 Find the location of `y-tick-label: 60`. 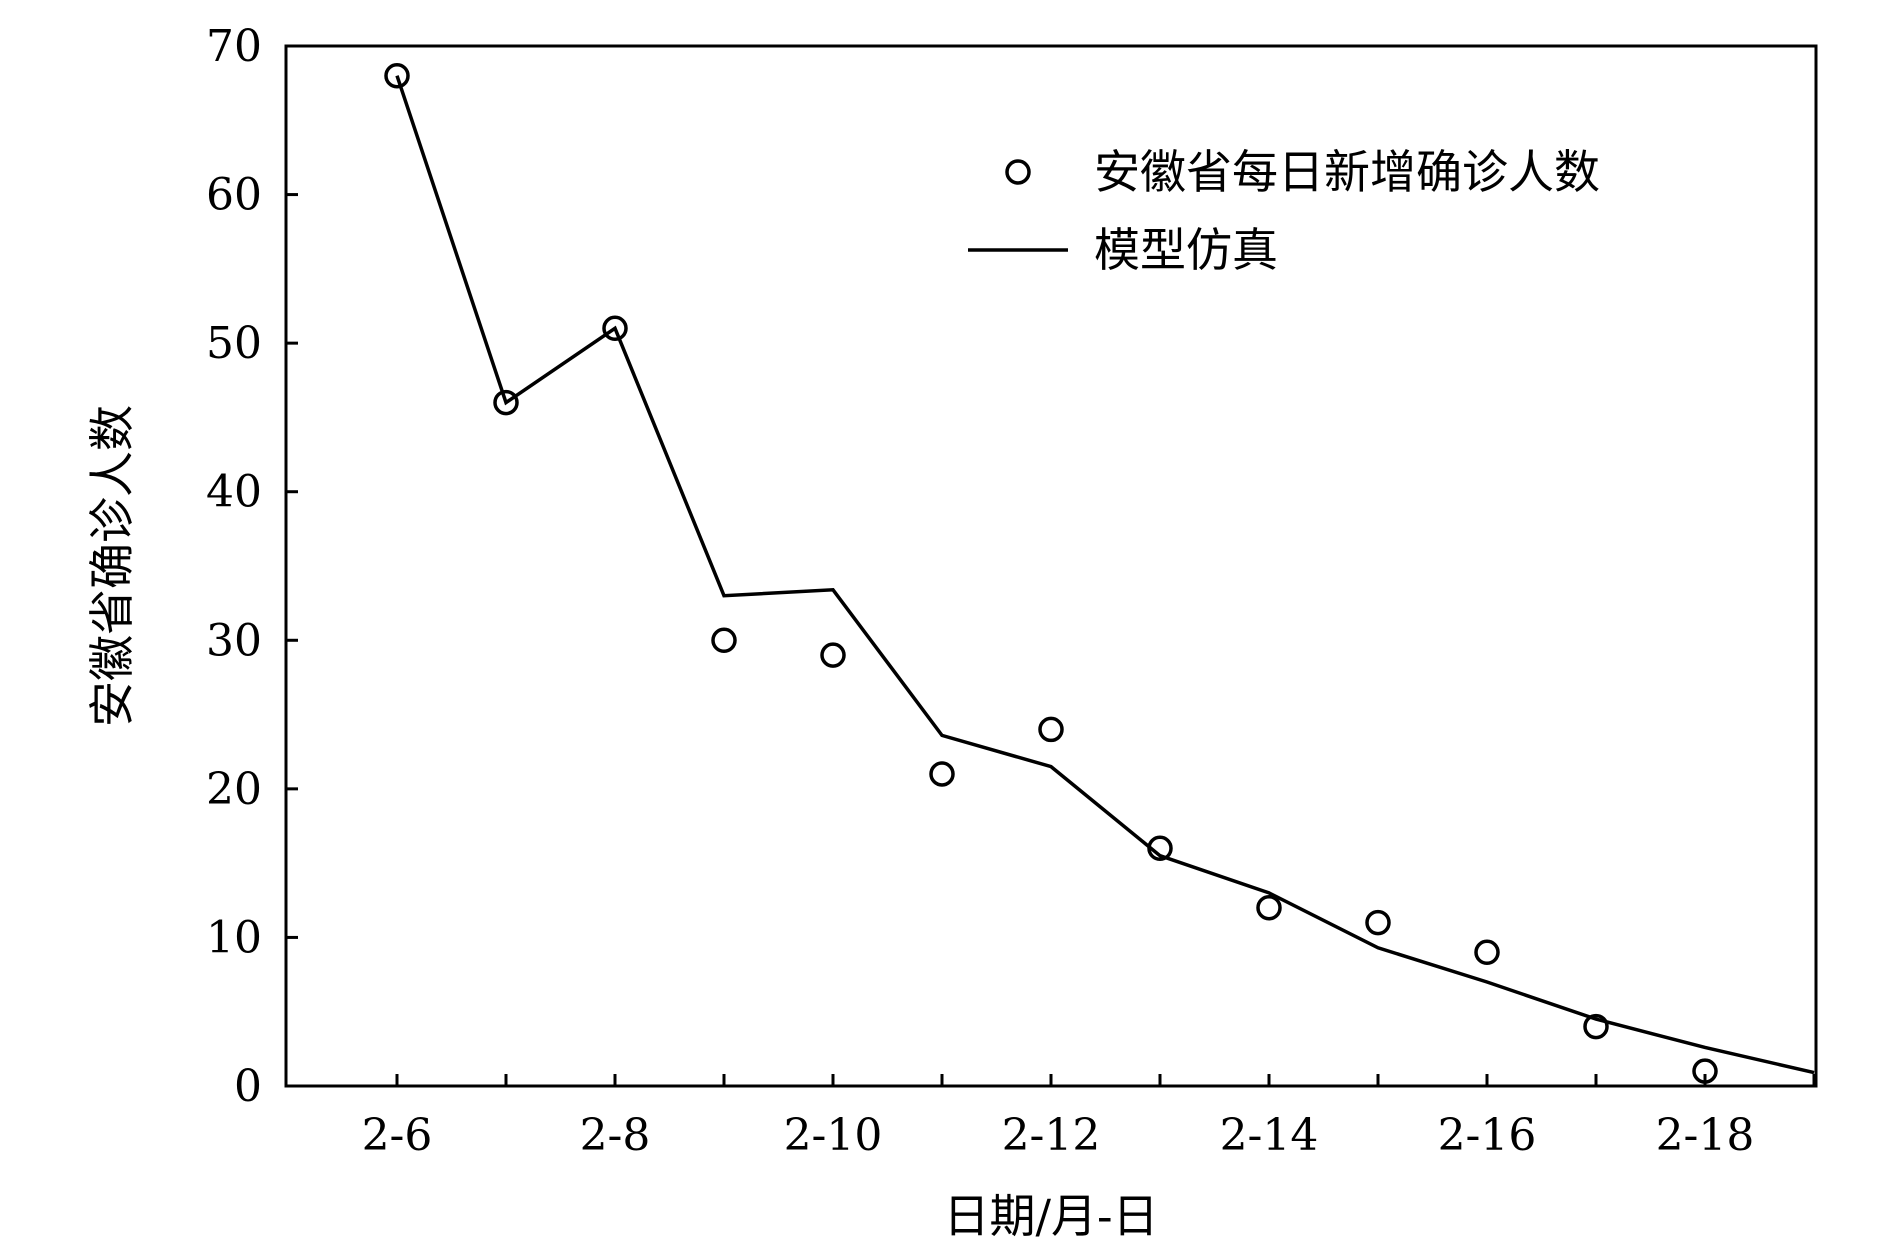

y-tick-label: 60 is located at coordinates (234, 195).